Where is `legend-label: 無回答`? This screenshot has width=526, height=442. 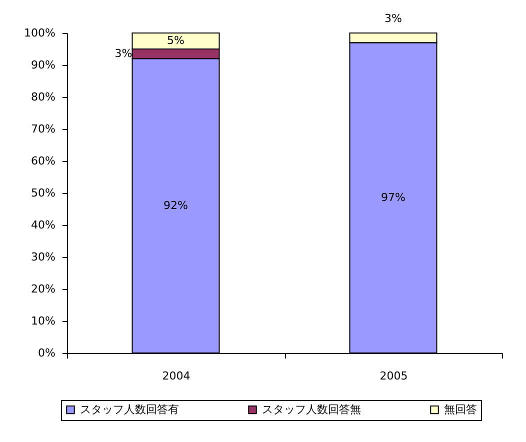 legend-label: 無回答 is located at coordinates (460, 409).